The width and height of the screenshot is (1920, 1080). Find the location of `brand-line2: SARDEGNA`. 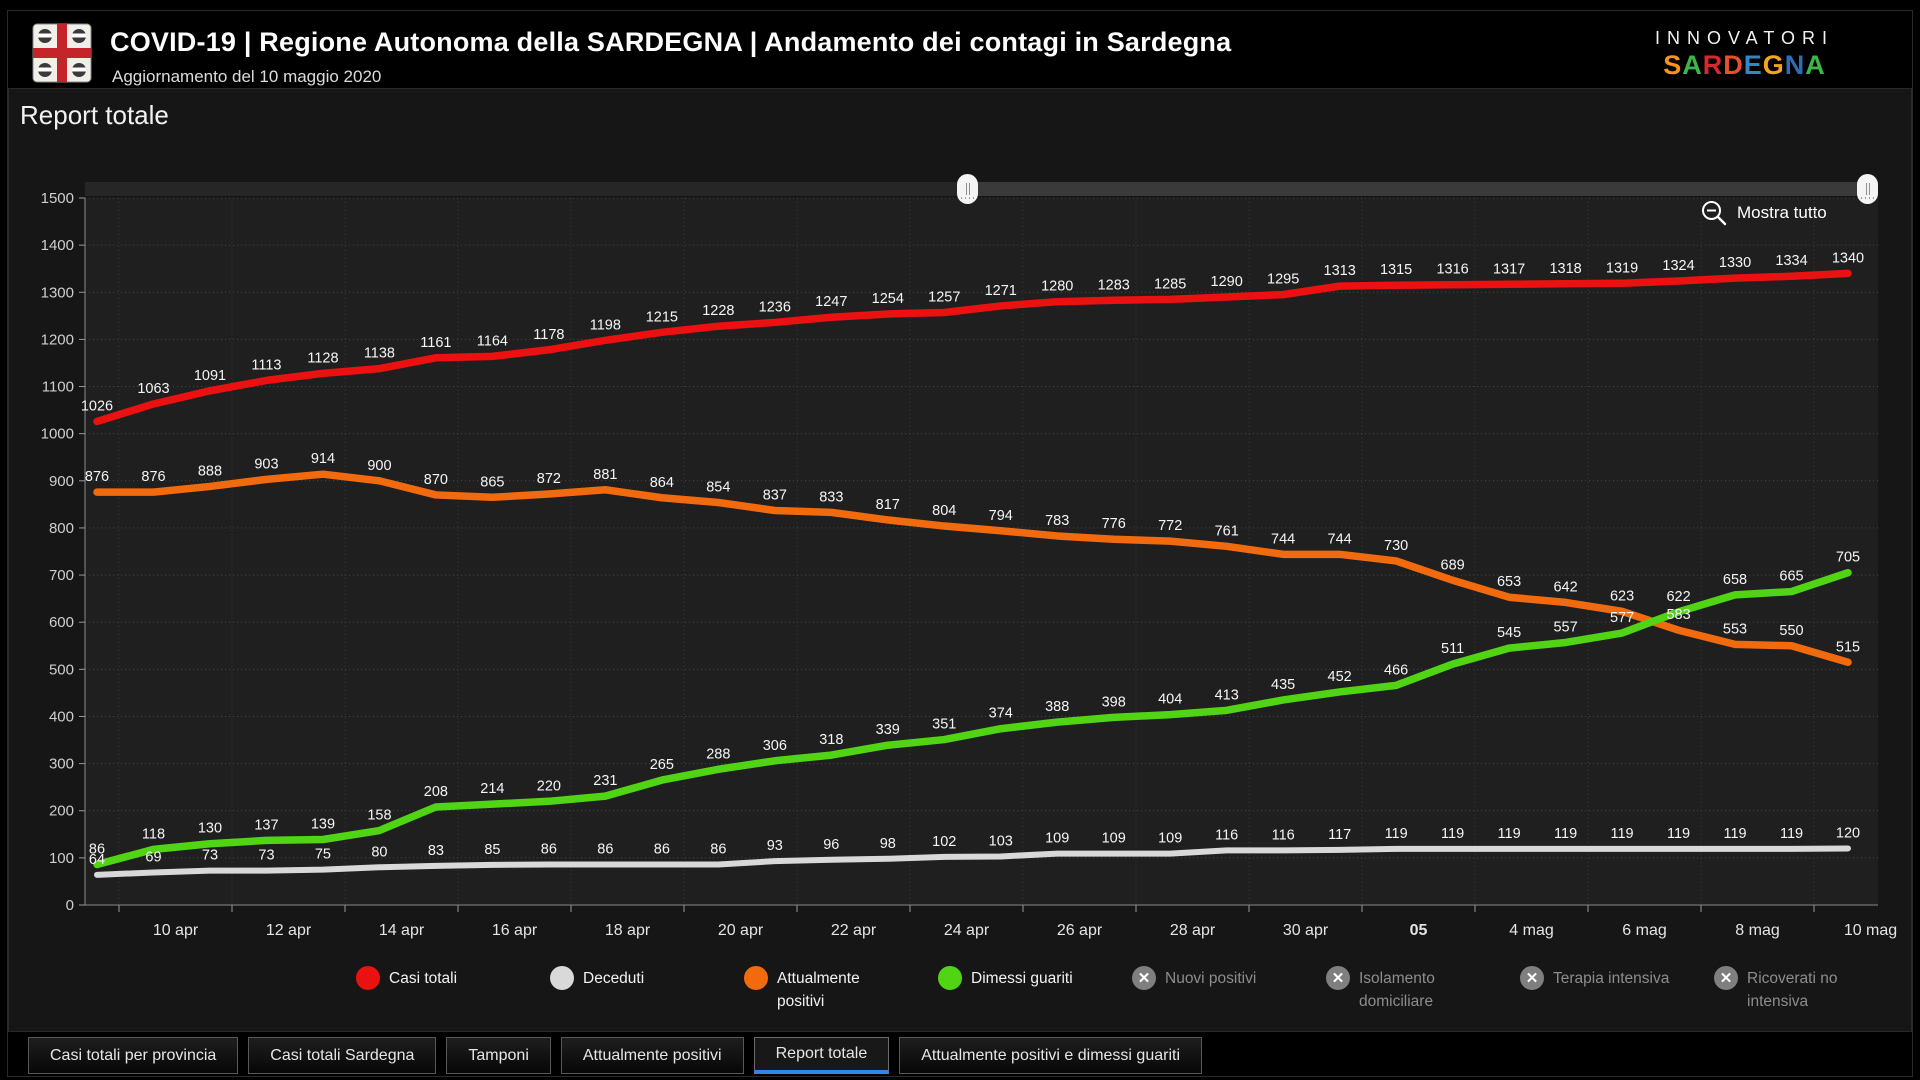

brand-line2: SARDEGNA is located at coordinates (1744, 65).